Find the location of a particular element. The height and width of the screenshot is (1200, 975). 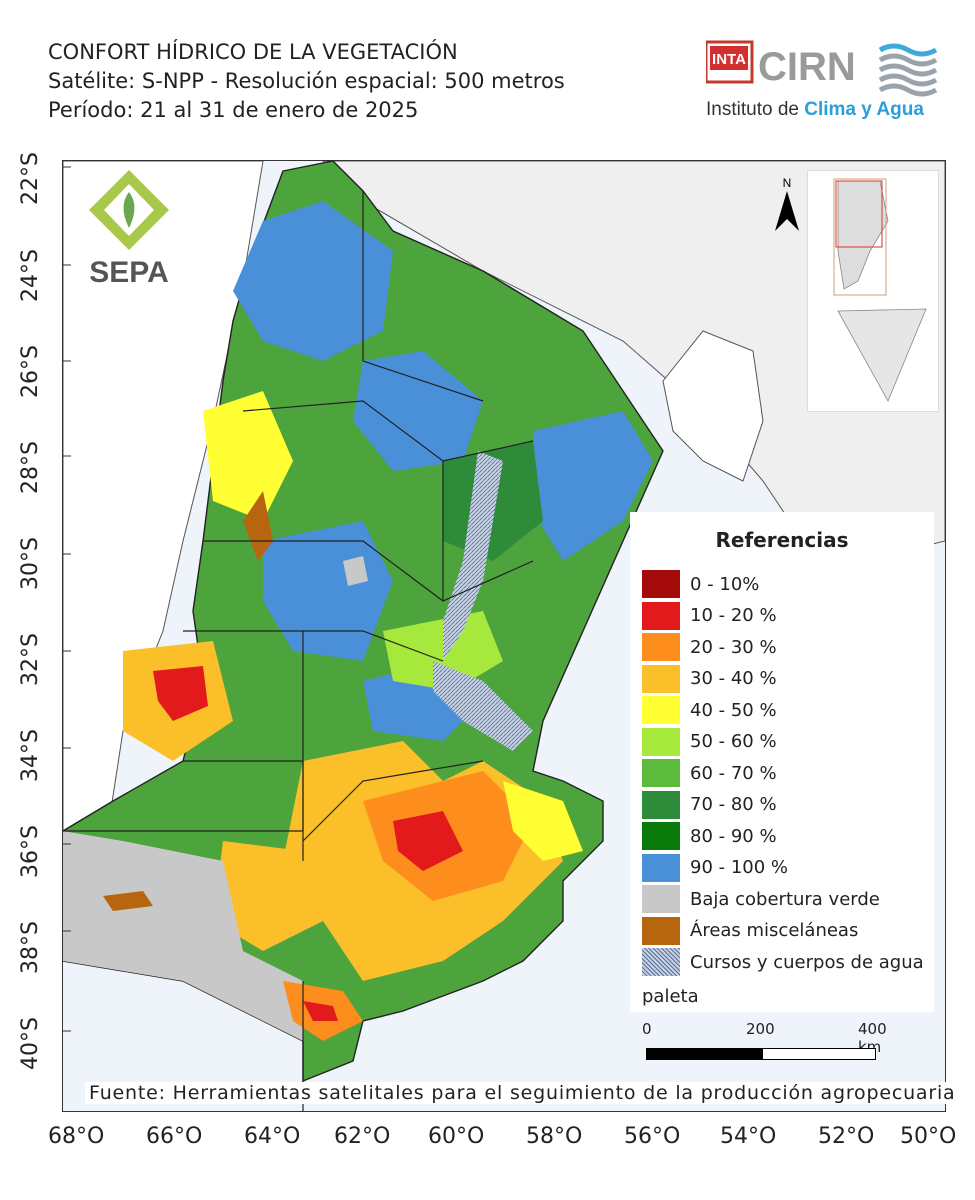

lon-label: 52°O is located at coordinates (846, 1136).